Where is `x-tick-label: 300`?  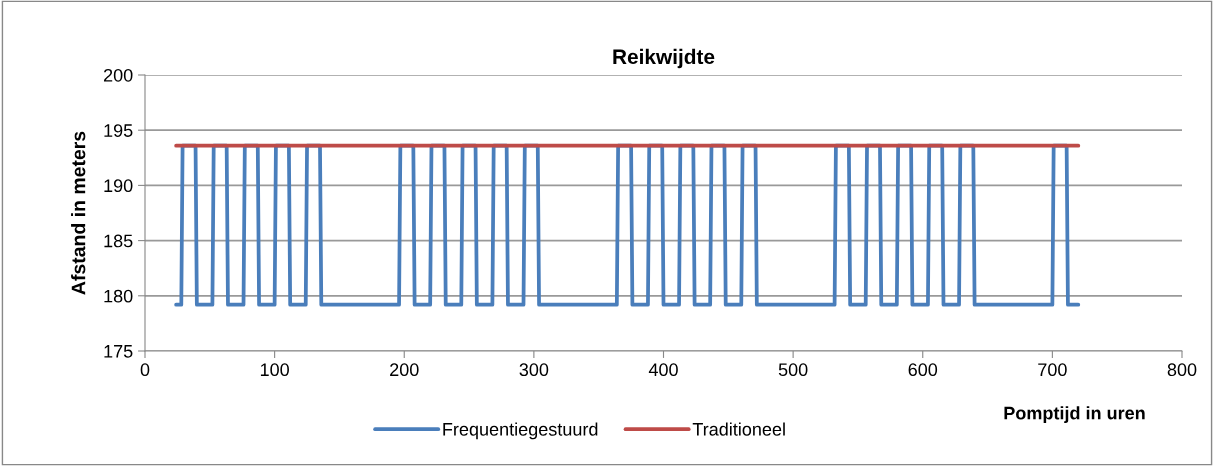 x-tick-label: 300 is located at coordinates (534, 370).